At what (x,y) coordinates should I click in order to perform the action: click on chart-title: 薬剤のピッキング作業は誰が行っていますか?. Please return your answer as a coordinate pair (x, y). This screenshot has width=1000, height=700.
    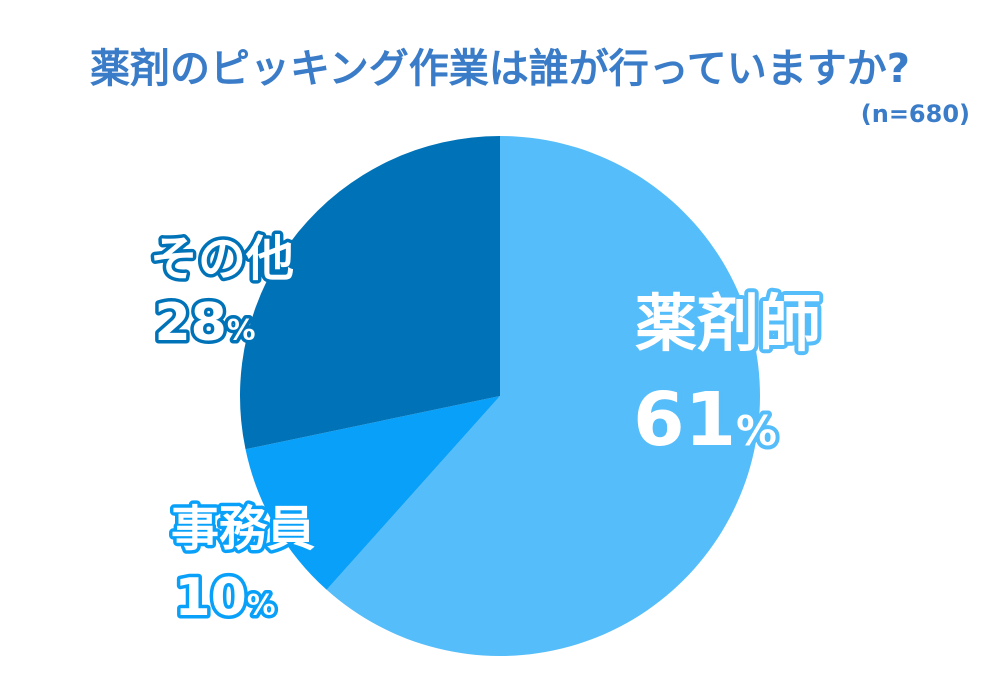
    Looking at the image, I should click on (500, 69).